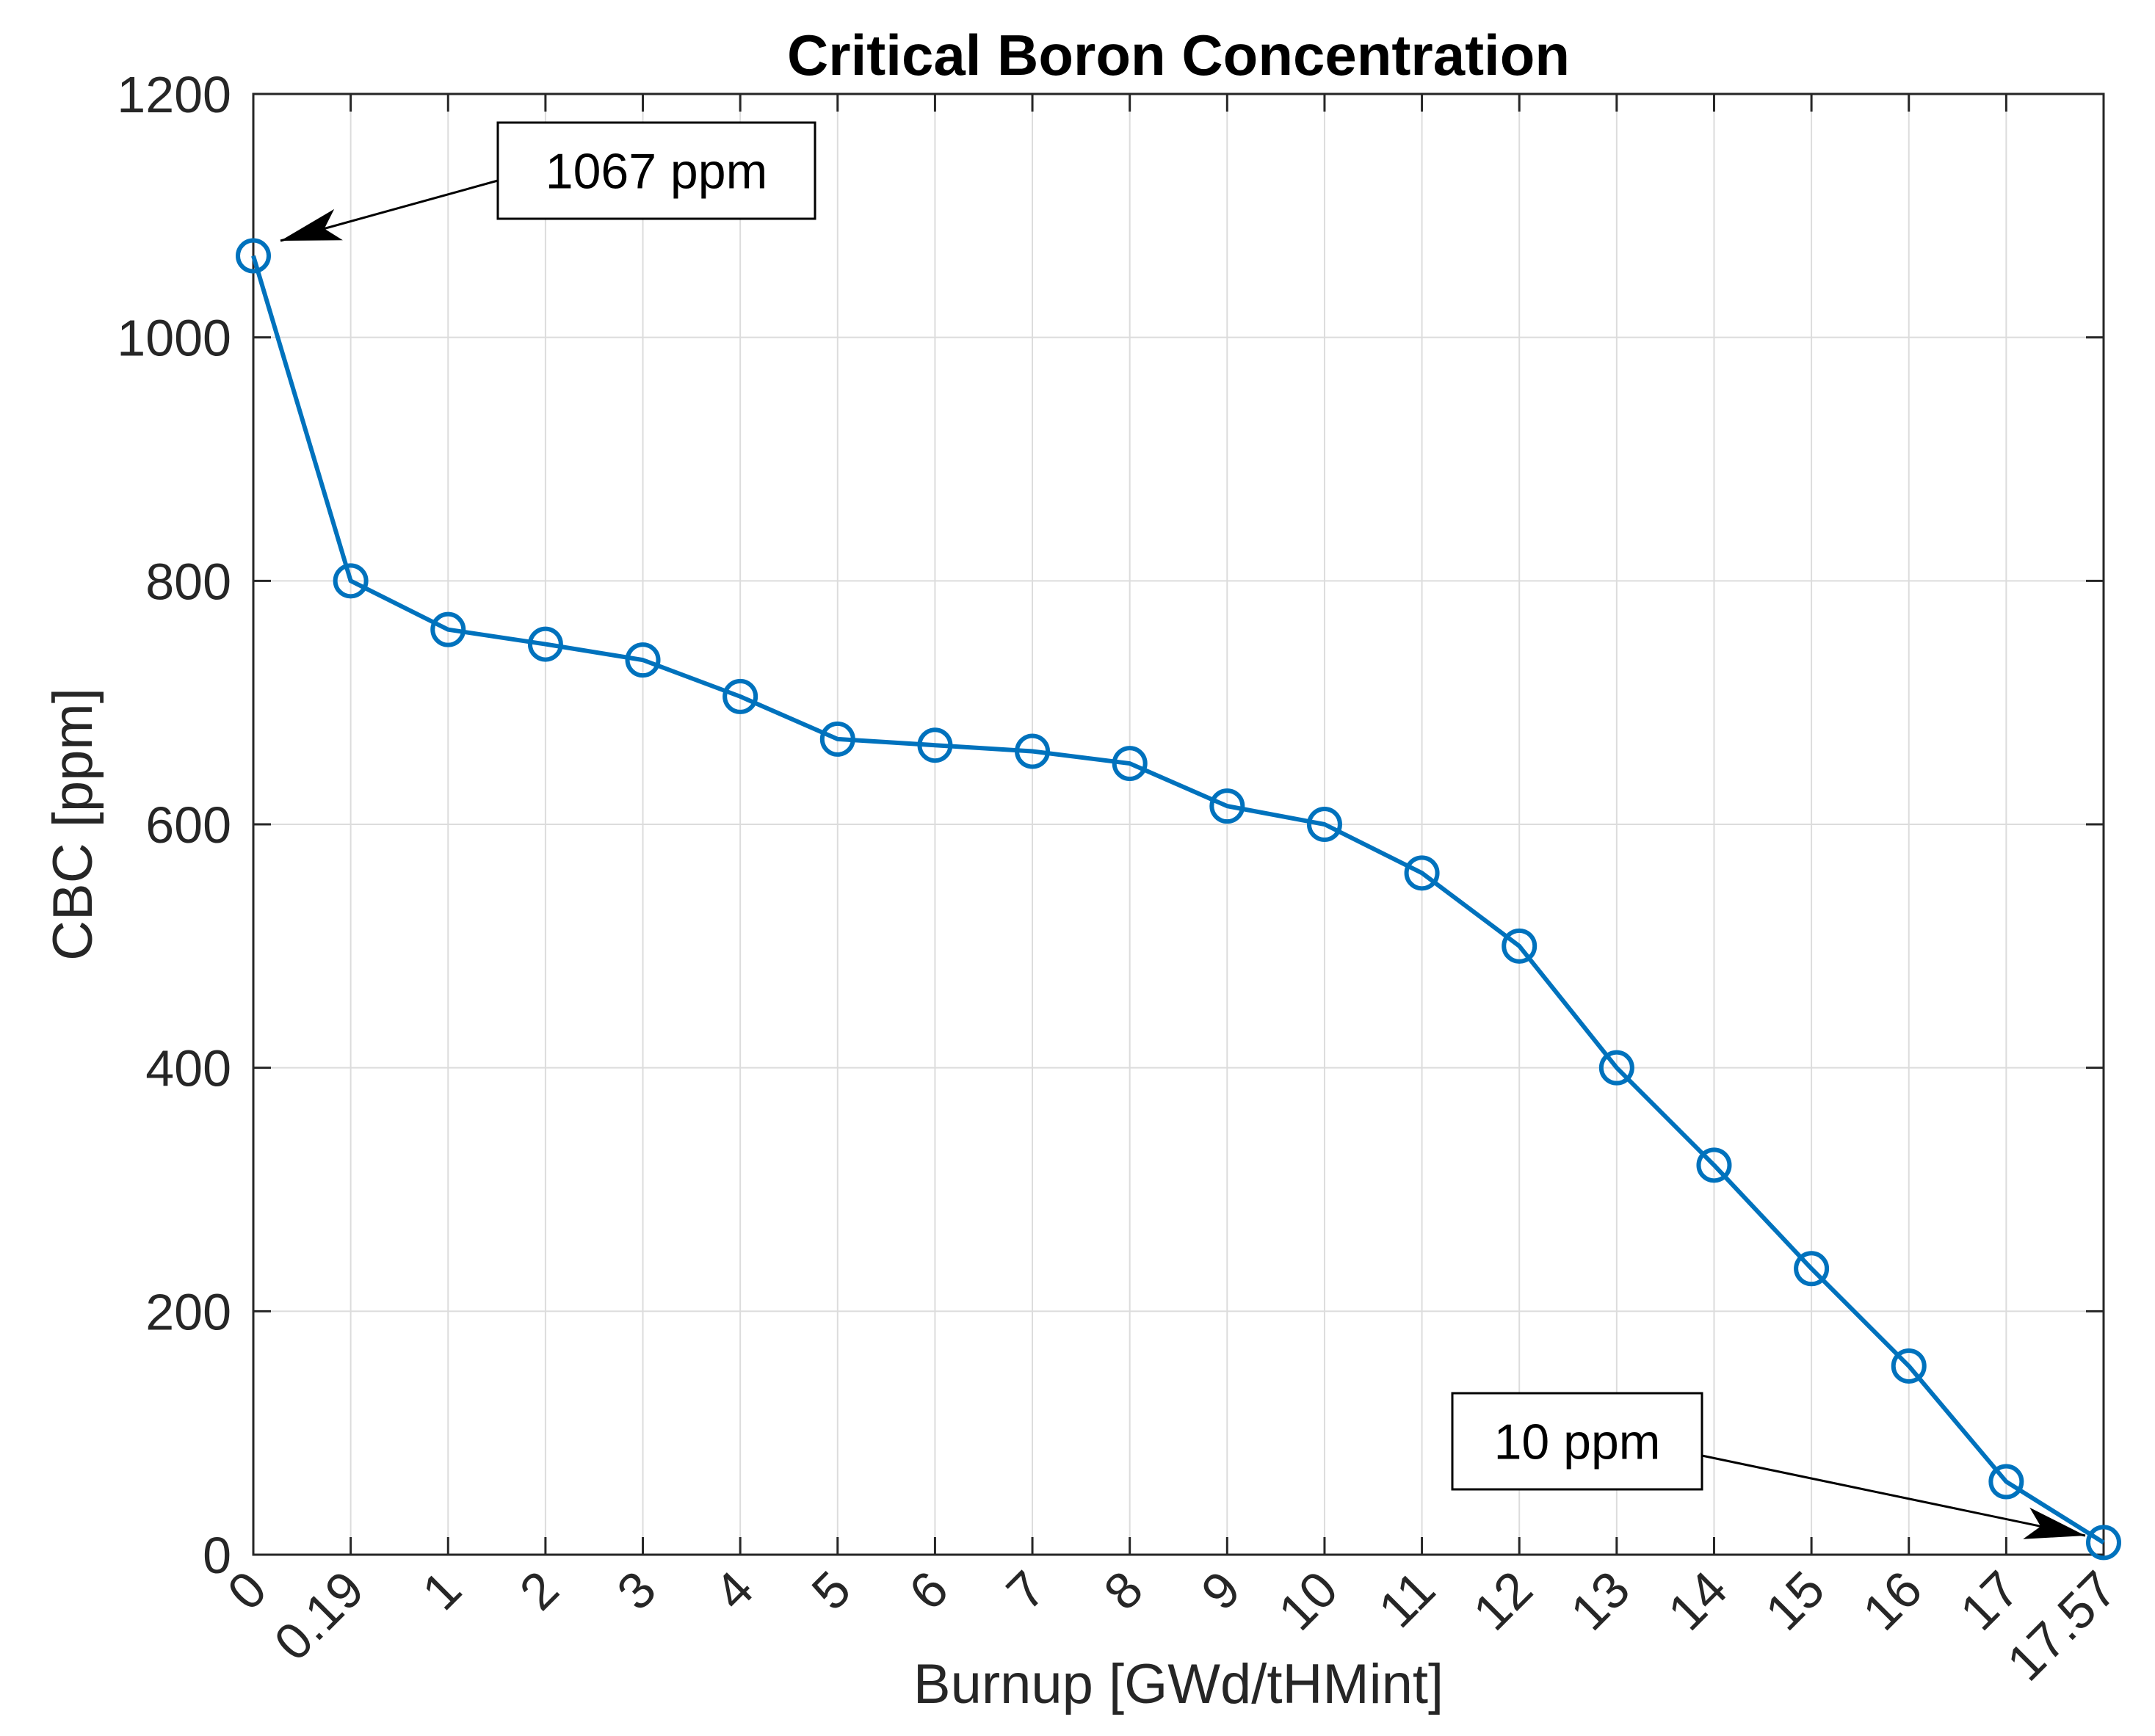 This screenshot has width=2155, height=1736. I want to click on annotation-label: 10 ppm, so click(1577, 1442).